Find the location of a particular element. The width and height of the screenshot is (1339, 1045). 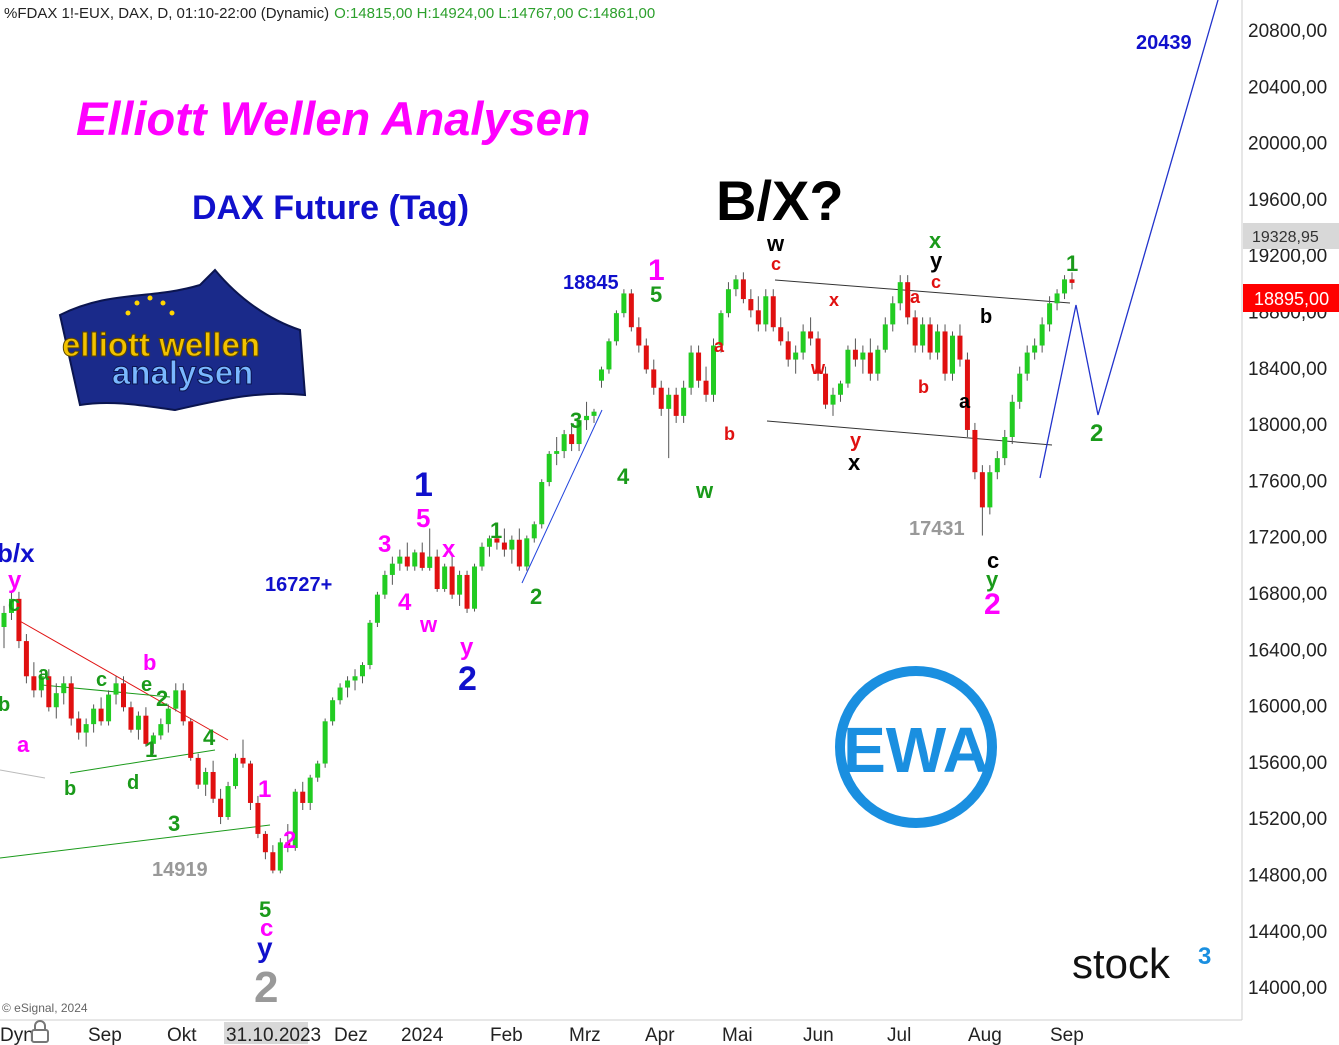

time-tick-label: Jul is located at coordinates (899, 1035).